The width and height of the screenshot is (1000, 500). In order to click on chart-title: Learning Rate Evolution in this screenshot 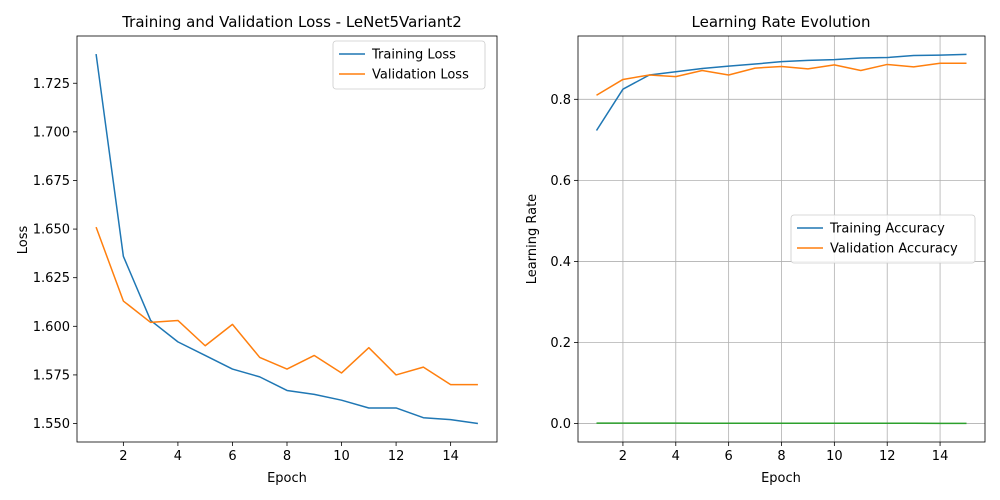, I will do `click(781, 22)`.